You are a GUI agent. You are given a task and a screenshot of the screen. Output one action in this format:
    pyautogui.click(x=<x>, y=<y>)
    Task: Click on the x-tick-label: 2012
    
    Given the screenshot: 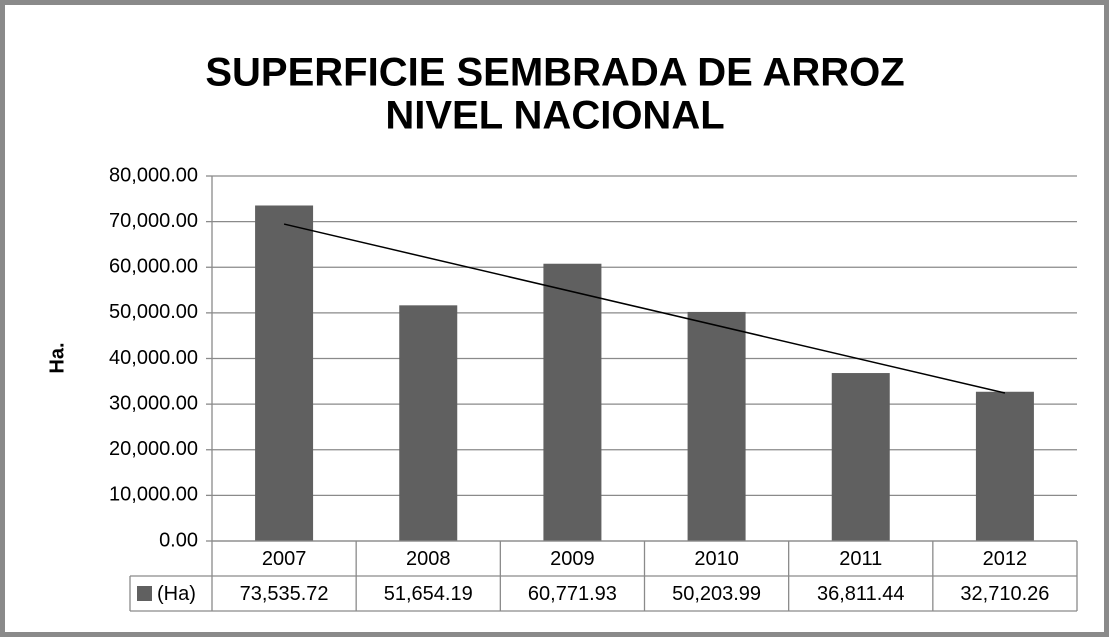 What is the action you would take?
    pyautogui.click(x=1005, y=559)
    